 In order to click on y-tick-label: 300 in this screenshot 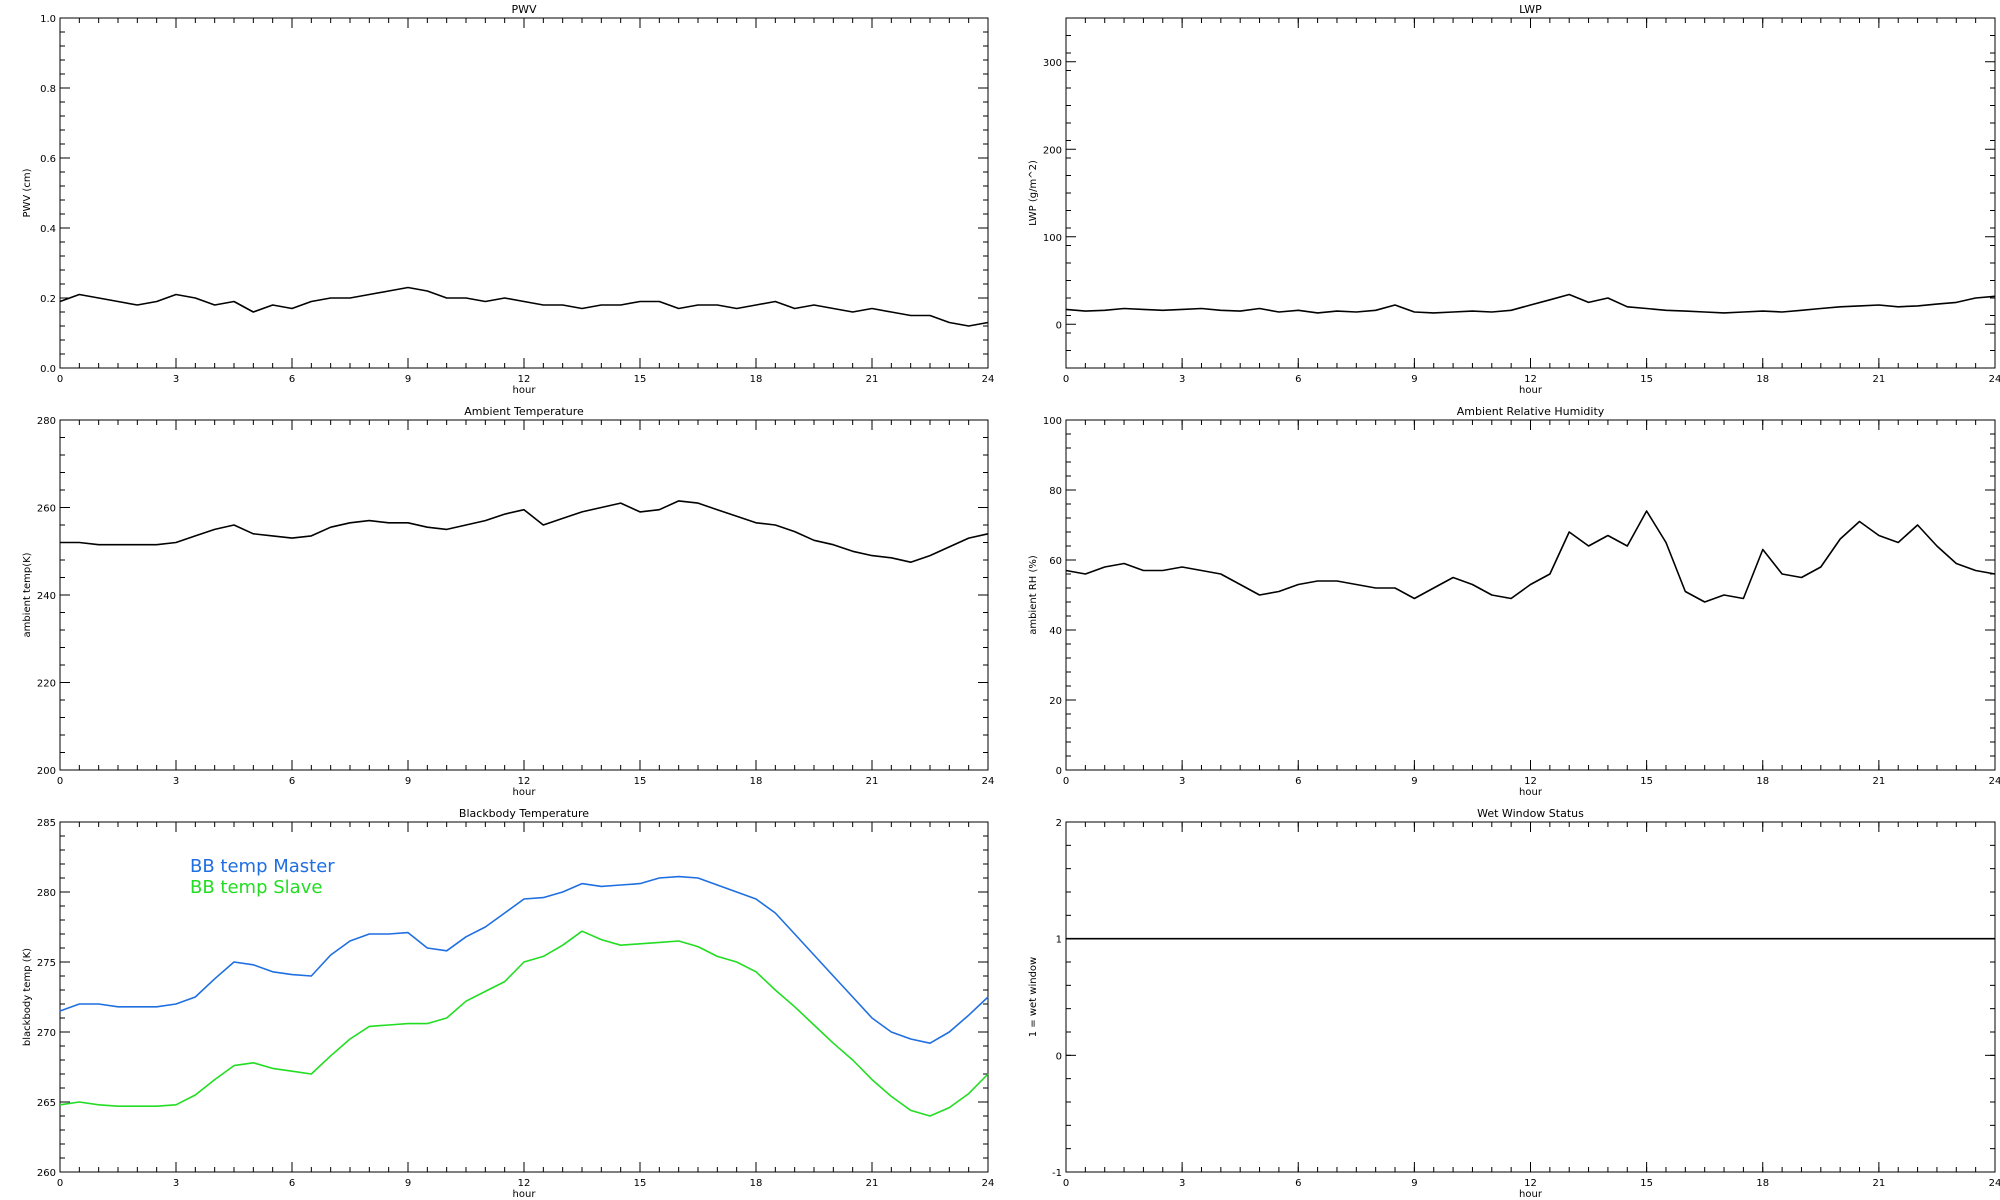, I will do `click(1052, 63)`.